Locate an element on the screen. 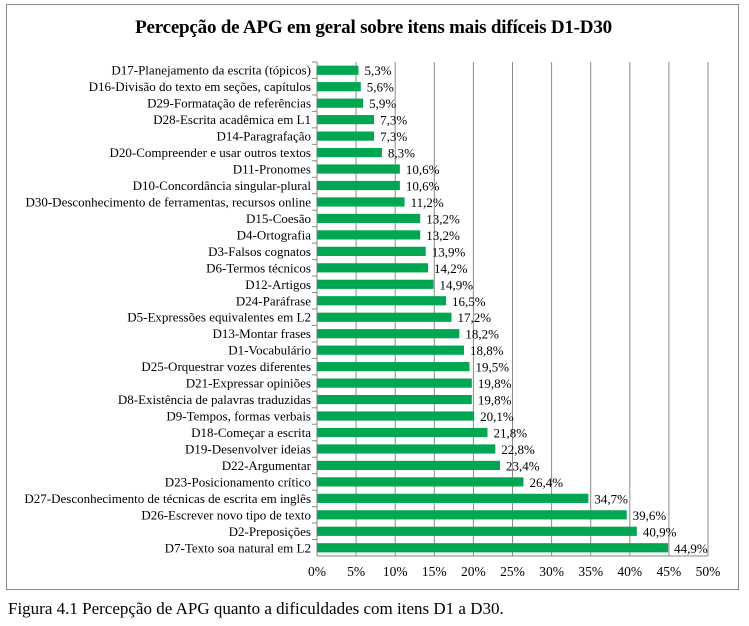  data-label: 34,7% is located at coordinates (611, 498).